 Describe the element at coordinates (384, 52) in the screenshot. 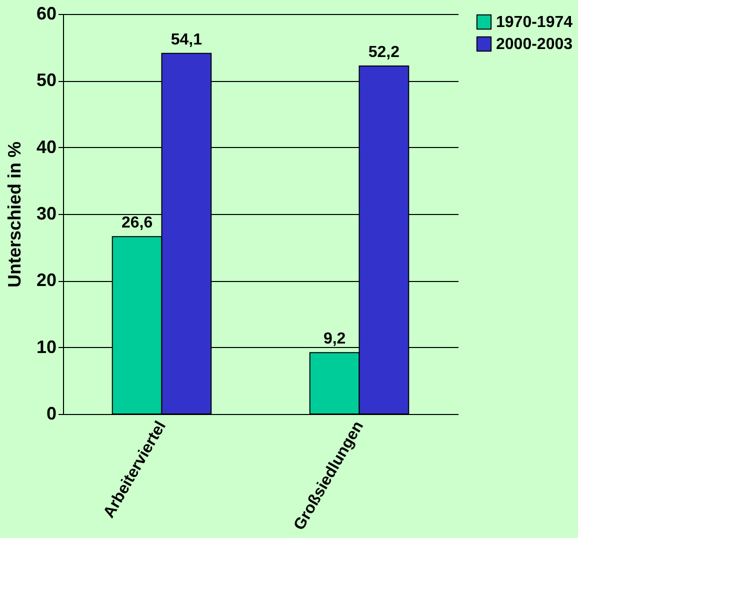

I see `data-label: 52,2` at that location.